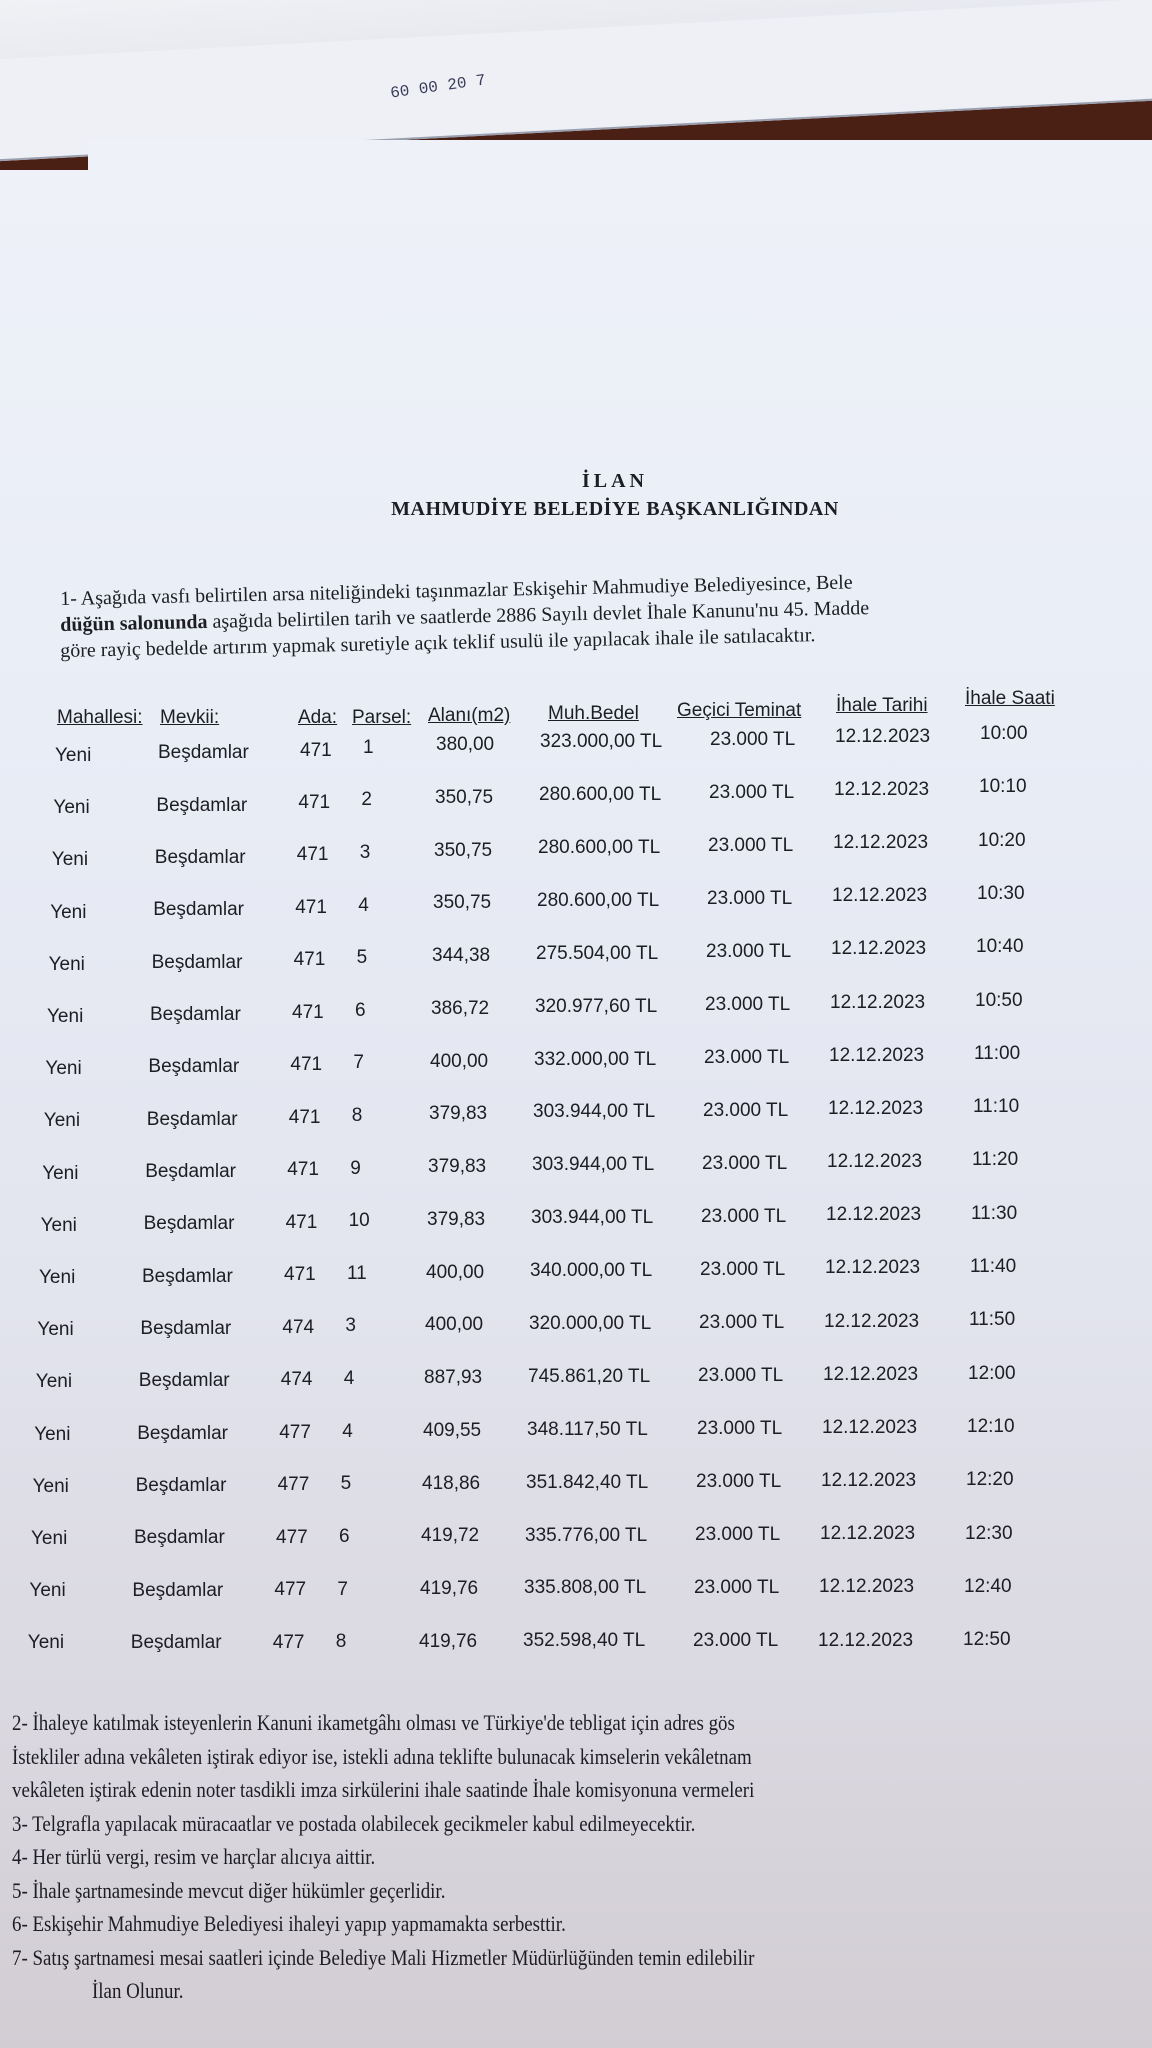 The height and width of the screenshot is (2048, 1152). Describe the element at coordinates (452, 1430) in the screenshot. I see `cell-alan: 409,55` at that location.